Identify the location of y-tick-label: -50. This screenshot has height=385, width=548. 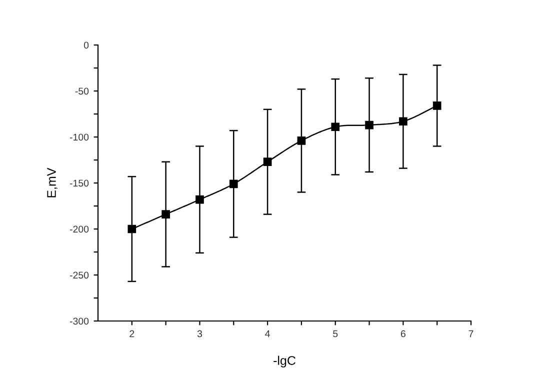
(82, 91).